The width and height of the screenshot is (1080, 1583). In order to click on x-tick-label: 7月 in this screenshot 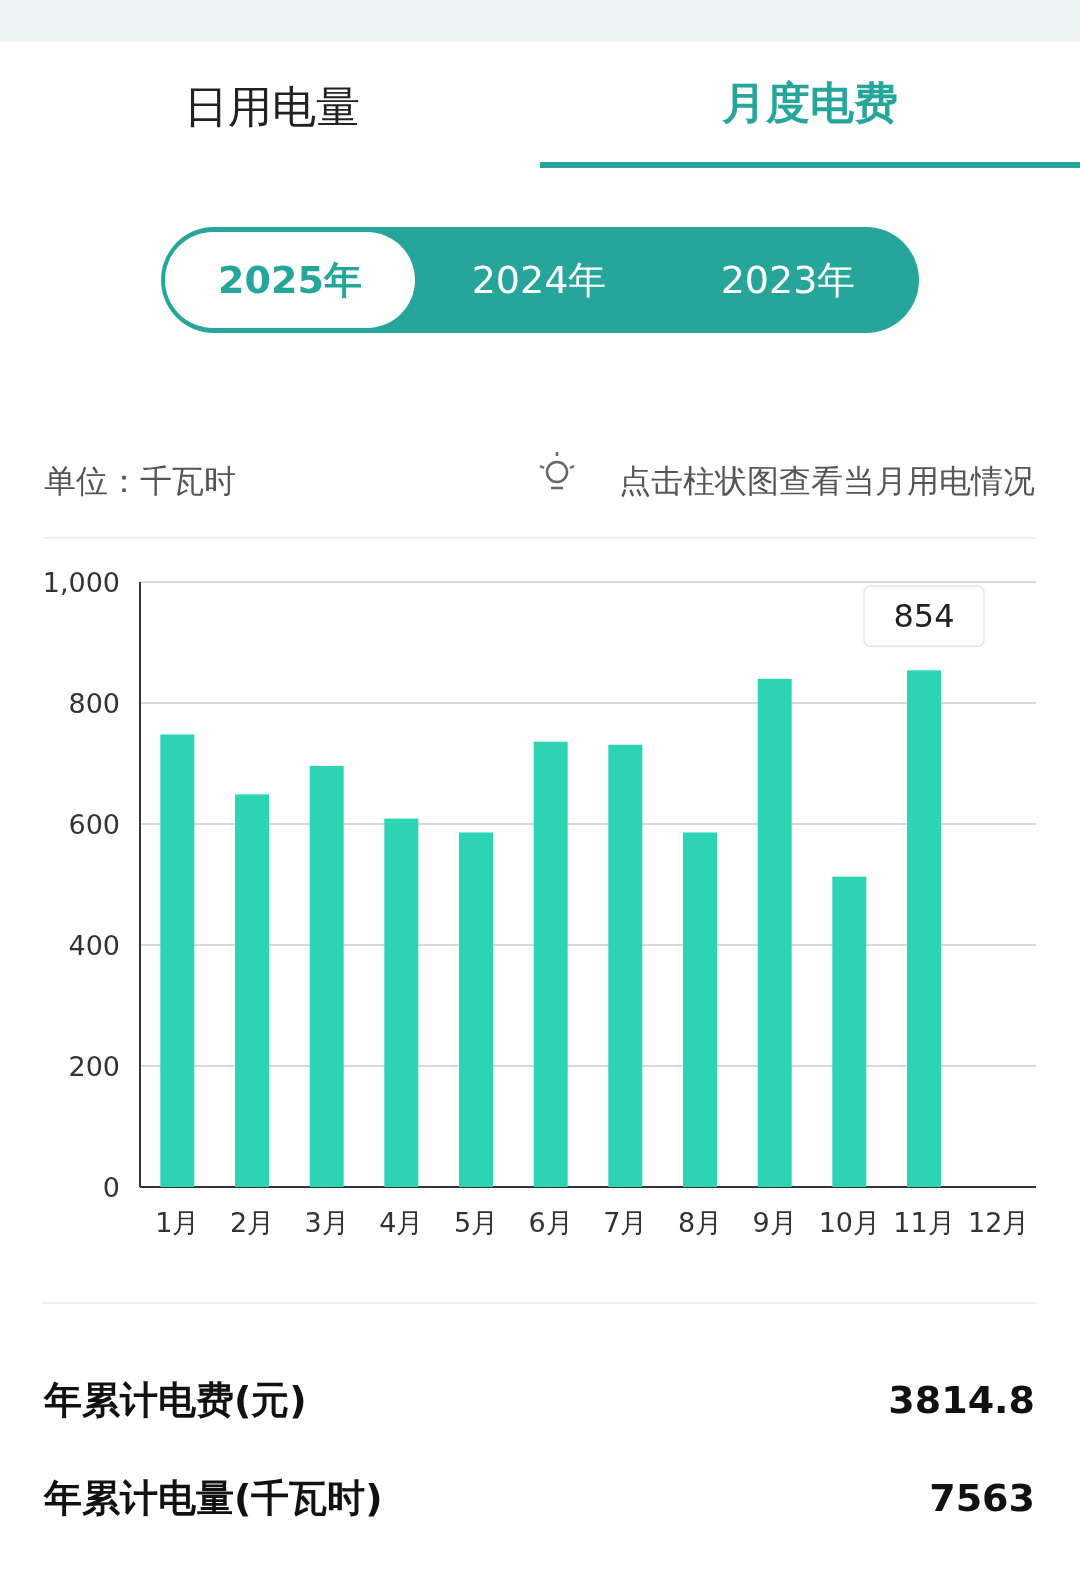, I will do `click(625, 1222)`.